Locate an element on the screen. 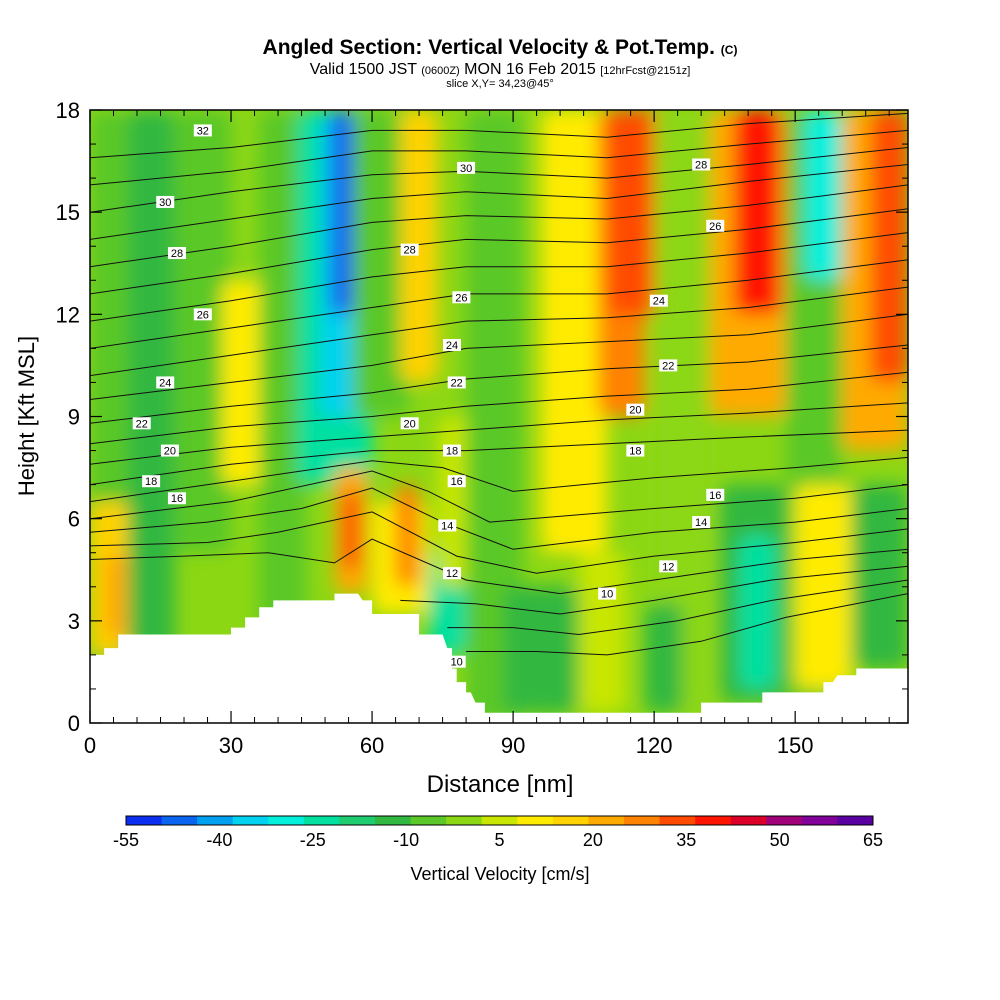 The width and height of the screenshot is (1000, 1000). theta-label-text: 20 is located at coordinates (170, 452).